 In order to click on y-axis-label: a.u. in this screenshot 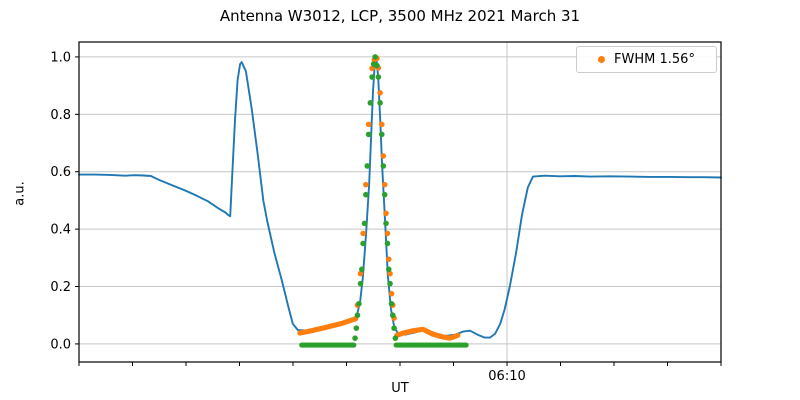, I will do `click(20, 193)`.